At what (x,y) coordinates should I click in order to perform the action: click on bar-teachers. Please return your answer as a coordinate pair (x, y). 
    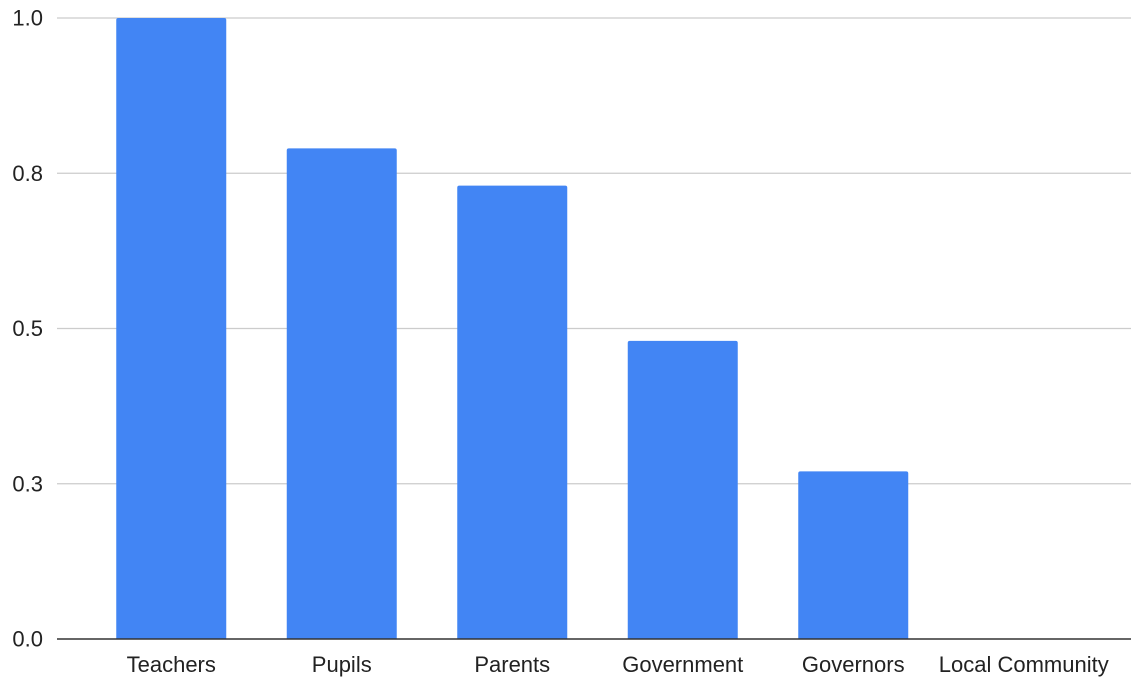
    Looking at the image, I should click on (171, 328).